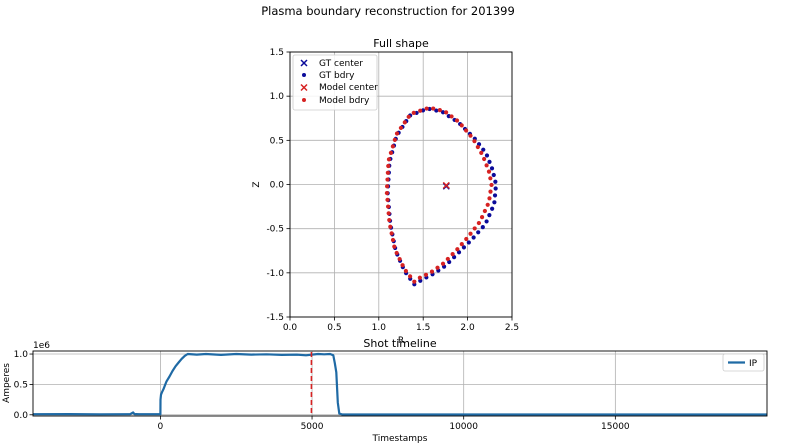 The image size is (800, 445). What do you see at coordinates (615, 427) in the screenshot?
I see `x-tick-label: 15000` at bounding box center [615, 427].